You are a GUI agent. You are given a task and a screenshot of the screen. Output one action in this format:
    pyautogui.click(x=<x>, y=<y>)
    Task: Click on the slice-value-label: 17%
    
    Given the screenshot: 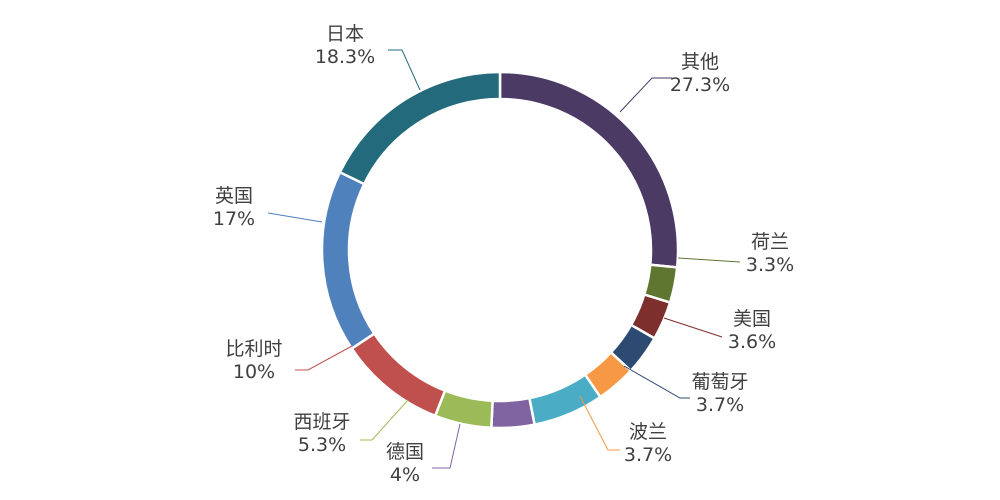 What is the action you would take?
    pyautogui.click(x=234, y=219)
    